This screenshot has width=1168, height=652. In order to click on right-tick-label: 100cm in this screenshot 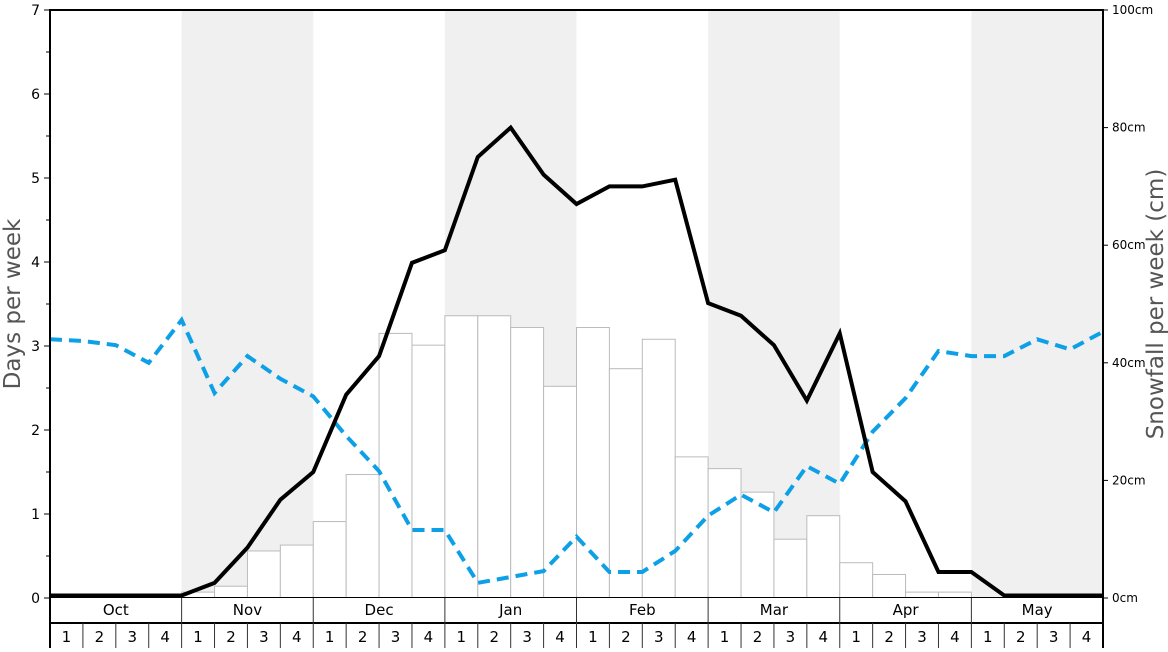, I will do `click(1132, 10)`.